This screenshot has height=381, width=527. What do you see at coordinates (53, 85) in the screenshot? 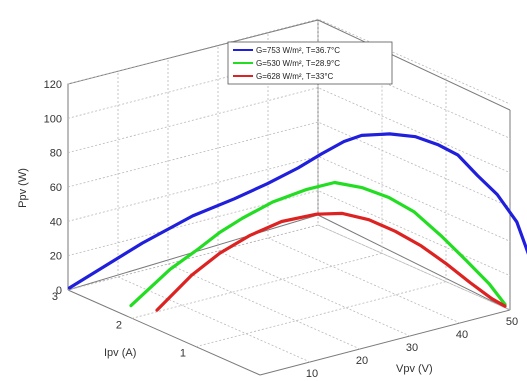
I see `z-tick-label: 120` at bounding box center [53, 85].